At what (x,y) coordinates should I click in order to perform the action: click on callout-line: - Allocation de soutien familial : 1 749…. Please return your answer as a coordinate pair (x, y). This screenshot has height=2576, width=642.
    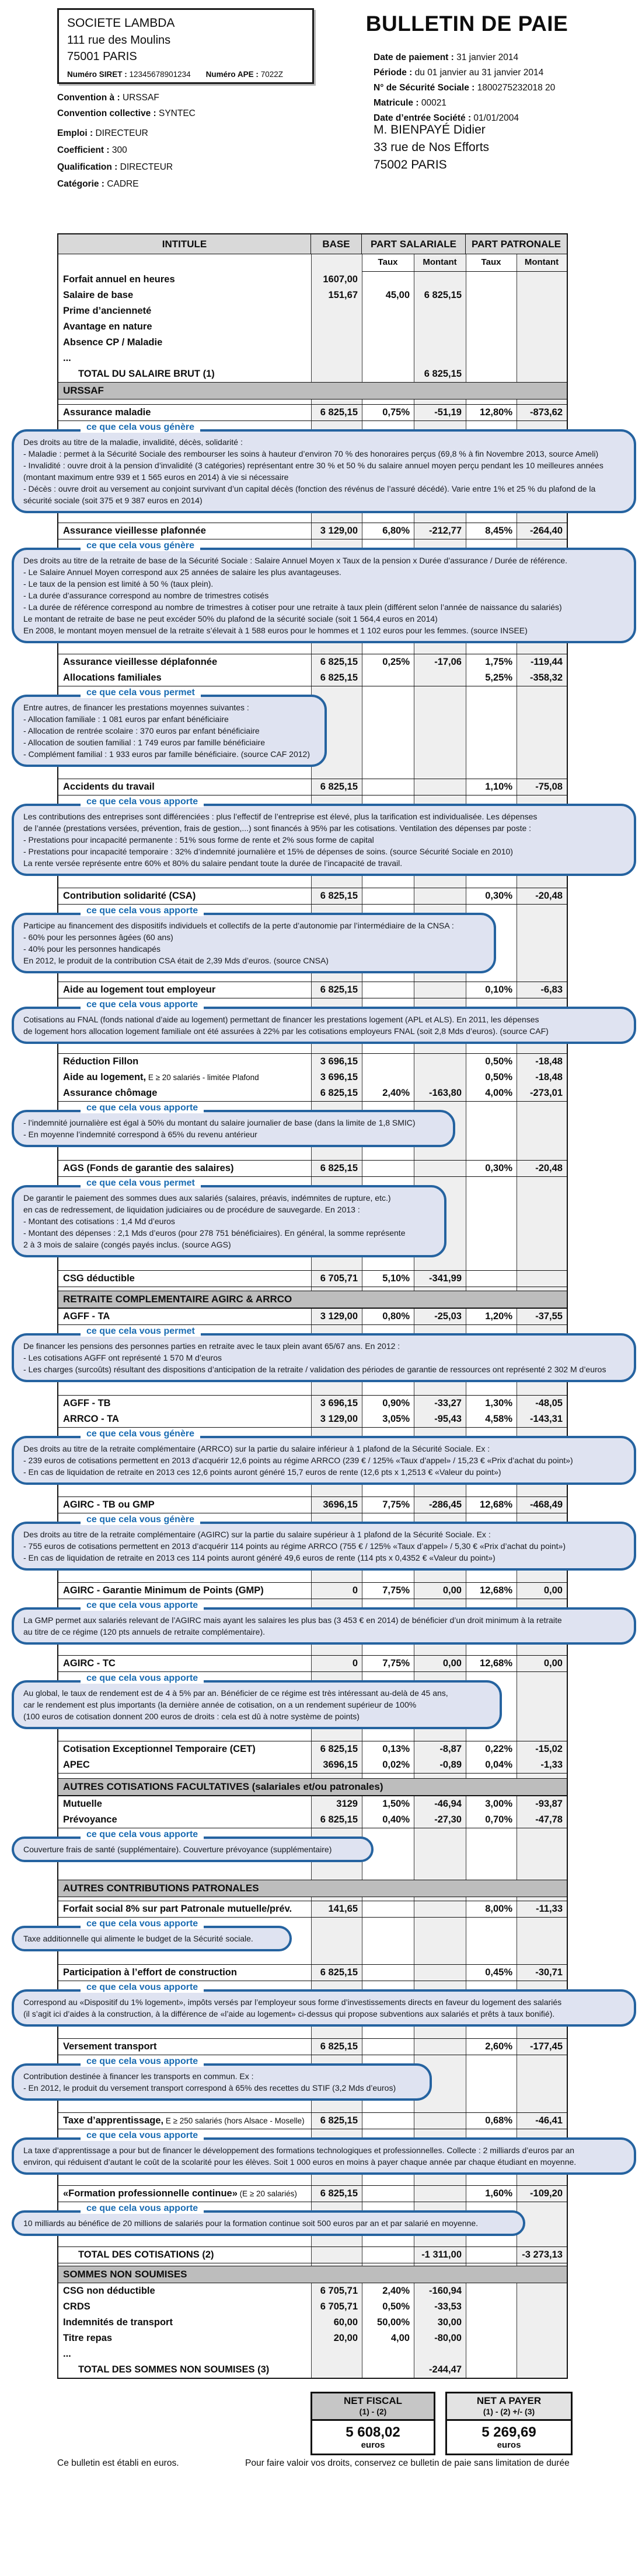
    Looking at the image, I should click on (144, 742).